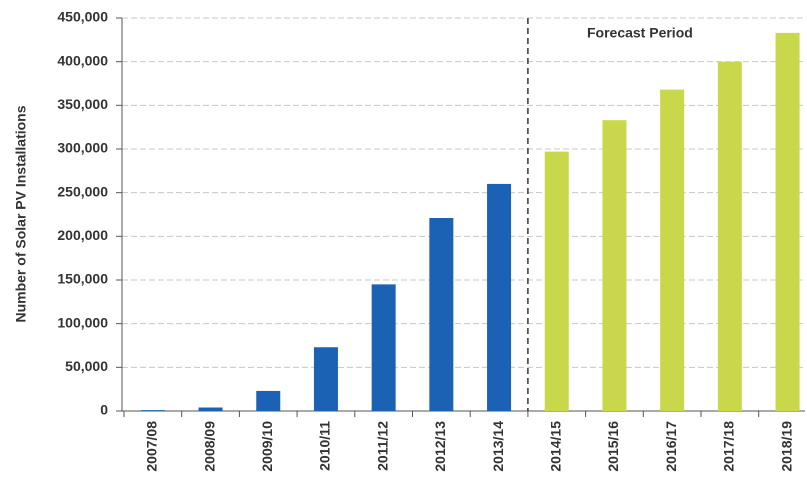 The width and height of the screenshot is (807, 498). I want to click on y-tick-label: 0, so click(104, 410).